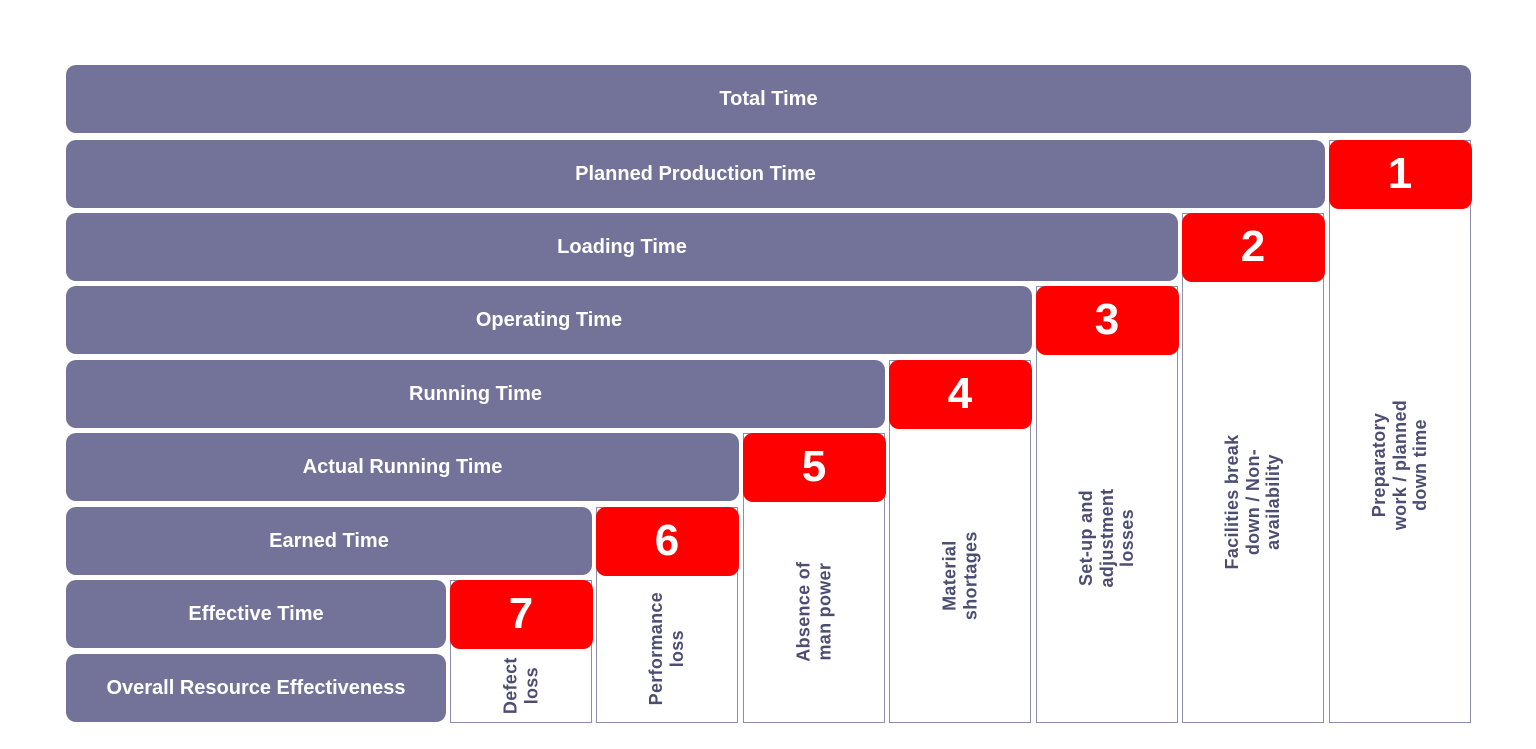 Image resolution: width=1536 pixels, height=749 pixels. I want to click on loss-column-defect-loss: 7 Defect loss, so click(521, 651).